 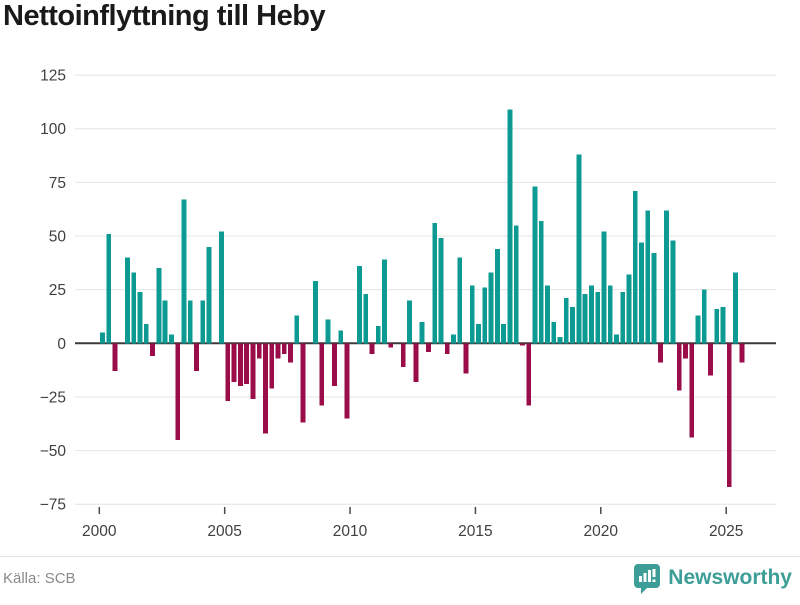 I want to click on x-axis-tick-label: 2020, so click(x=601, y=531).